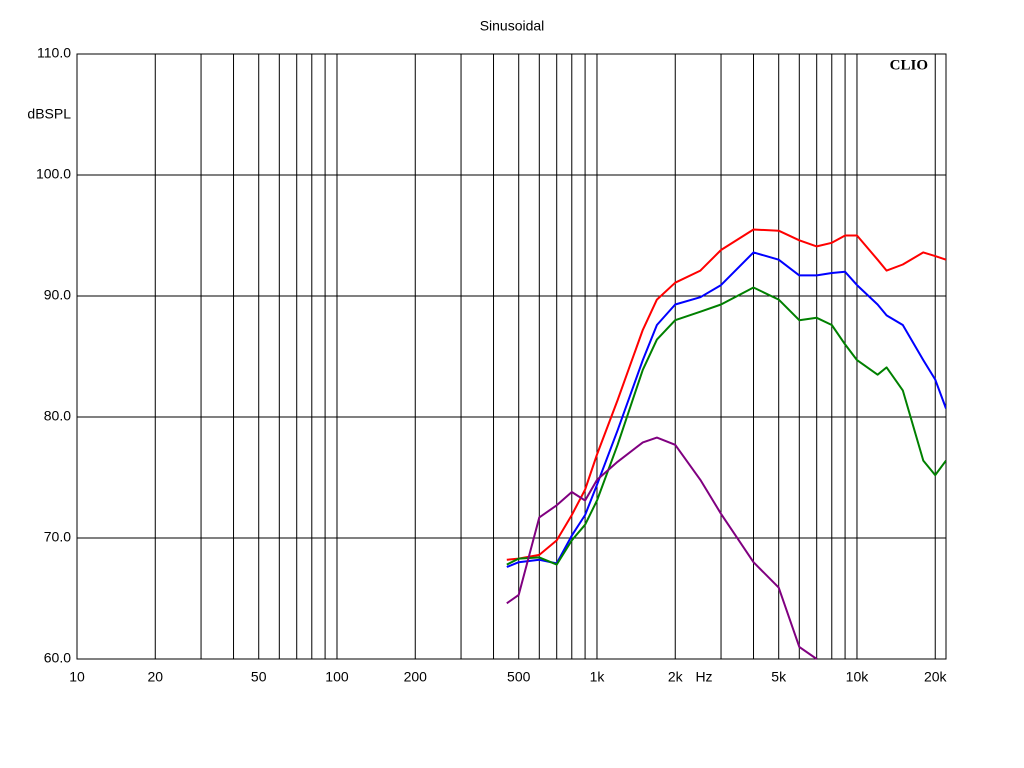  What do you see at coordinates (519, 677) in the screenshot?
I see `x-tick-label: 500` at bounding box center [519, 677].